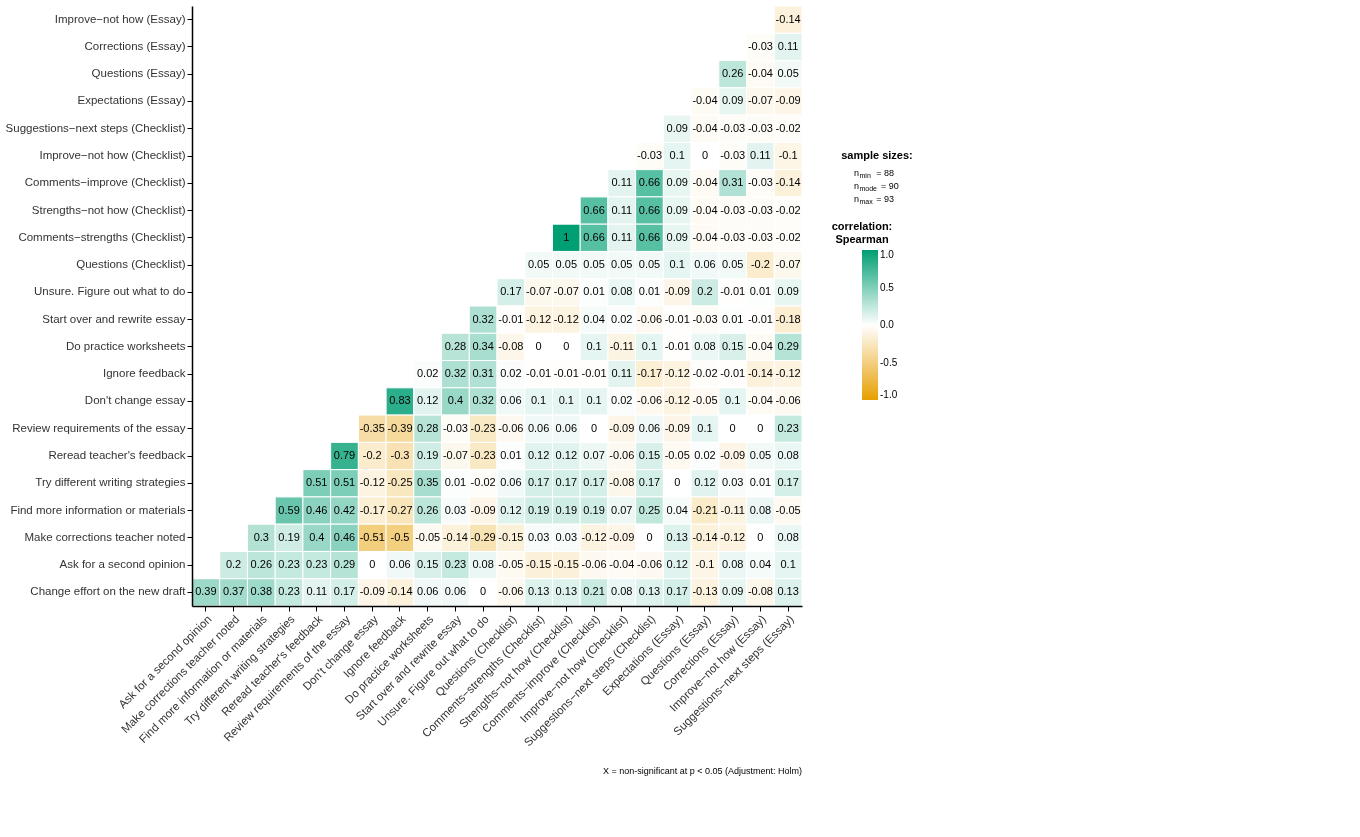  I want to click on data-label: -0.2, so click(760, 264).